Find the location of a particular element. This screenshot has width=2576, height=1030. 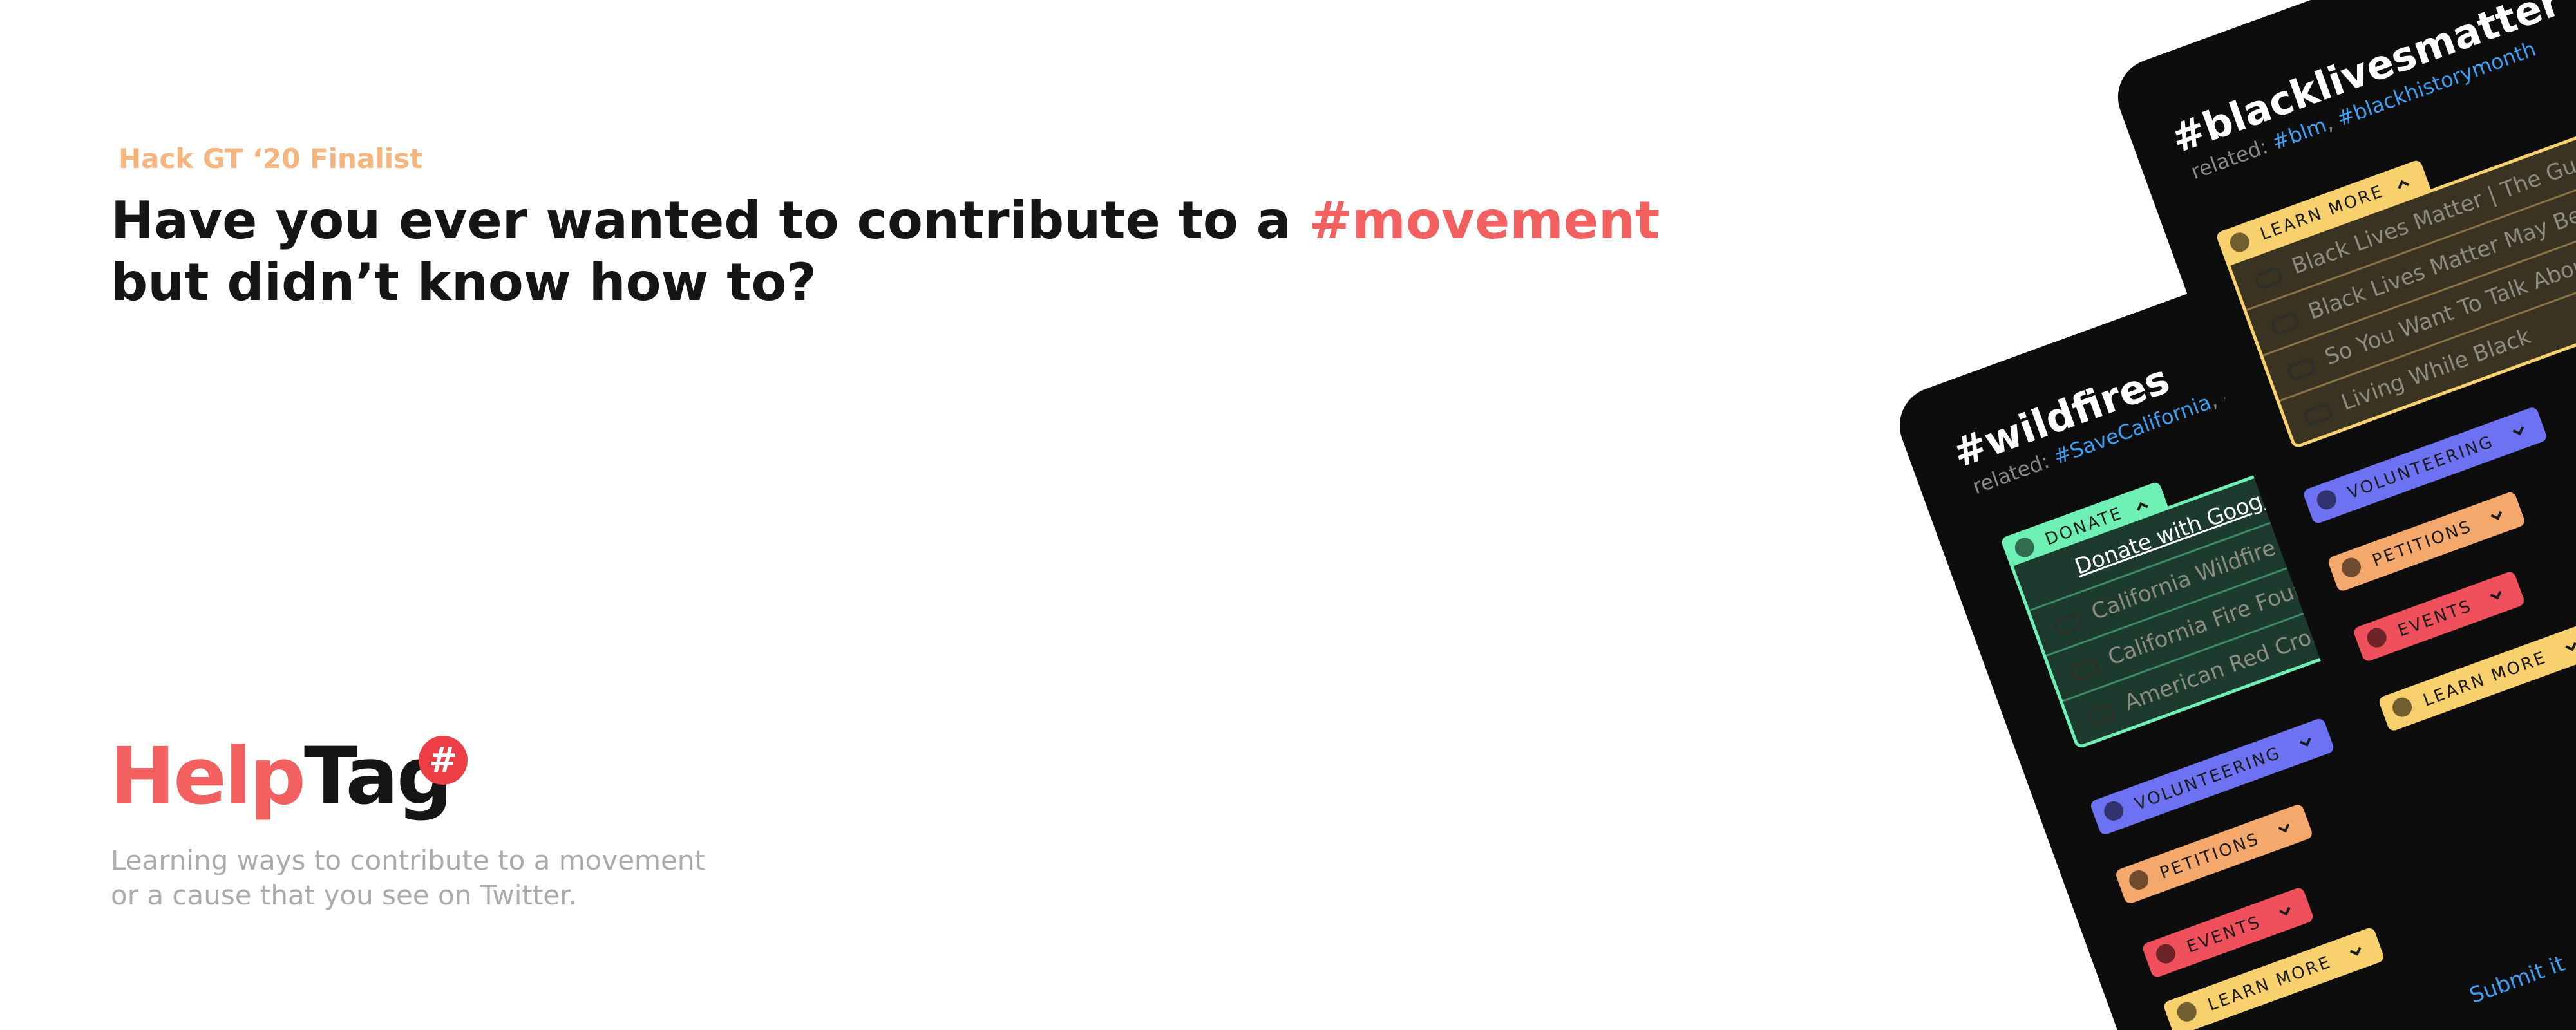

brand-icon: # is located at coordinates (444, 760).